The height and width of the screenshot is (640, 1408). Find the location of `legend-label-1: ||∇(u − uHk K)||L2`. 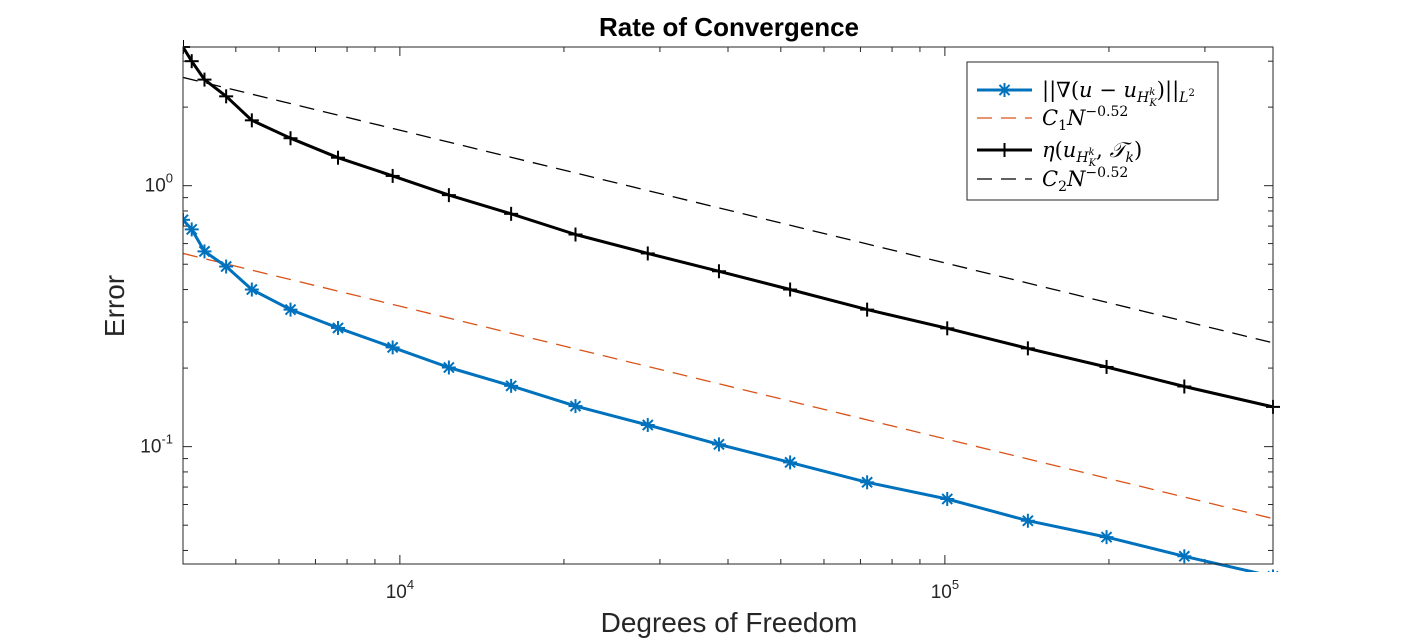

legend-label-1: ||∇(u − uHk K)||L2 is located at coordinates (1118, 93).